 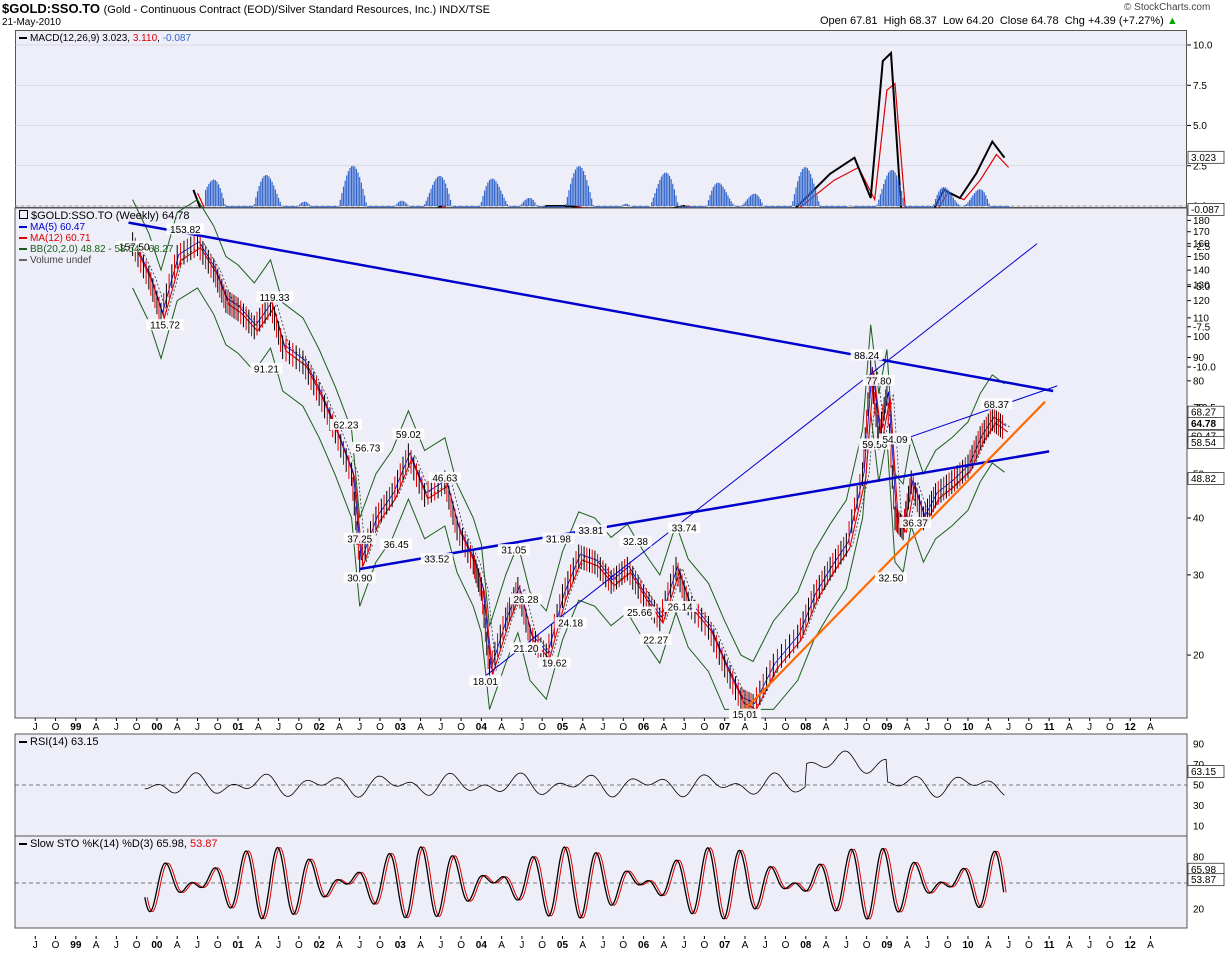 What do you see at coordinates (591, 307) in the screenshot?
I see `resistance-trendline` at bounding box center [591, 307].